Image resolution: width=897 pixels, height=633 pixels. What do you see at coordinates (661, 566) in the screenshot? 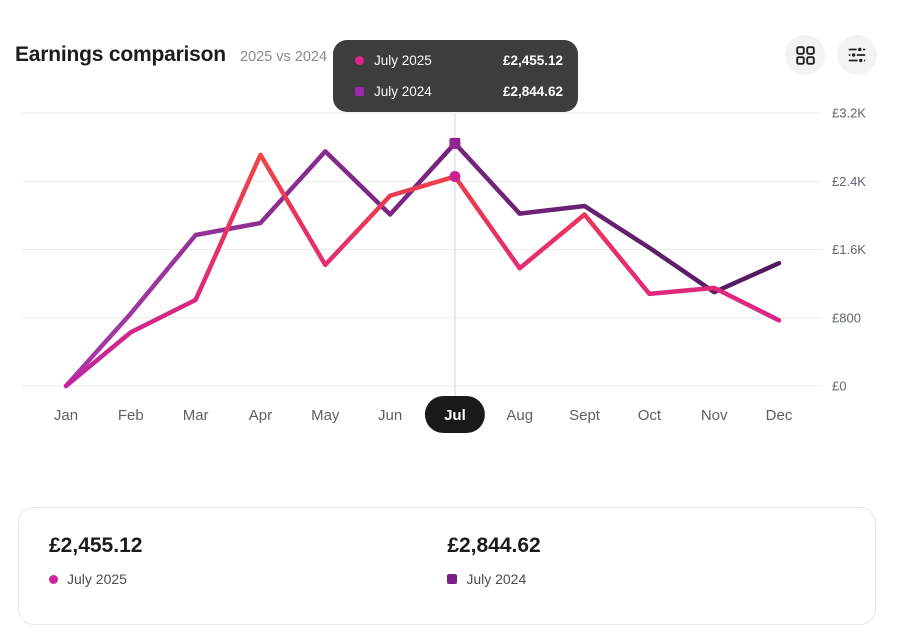
I see `summary-col-2024: £2,844.62 July 2024` at bounding box center [661, 566].